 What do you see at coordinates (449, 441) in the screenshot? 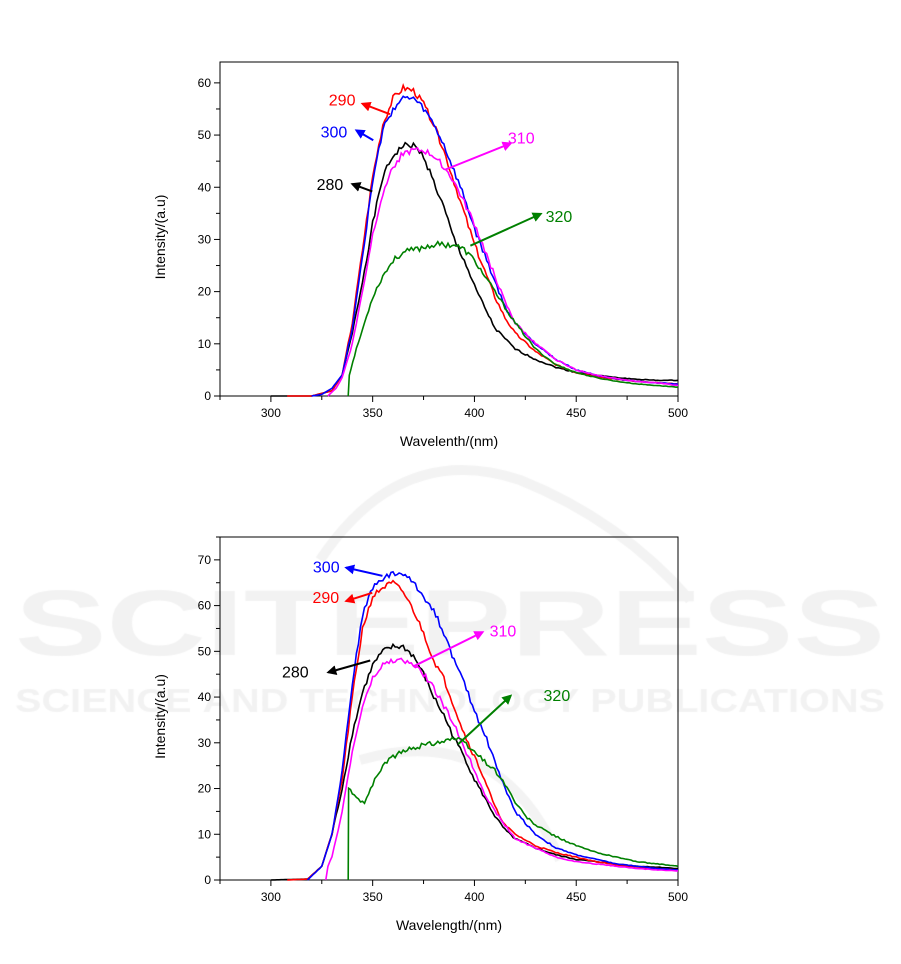
I see `x-axis-title: Wavelenth/(nm)` at bounding box center [449, 441].